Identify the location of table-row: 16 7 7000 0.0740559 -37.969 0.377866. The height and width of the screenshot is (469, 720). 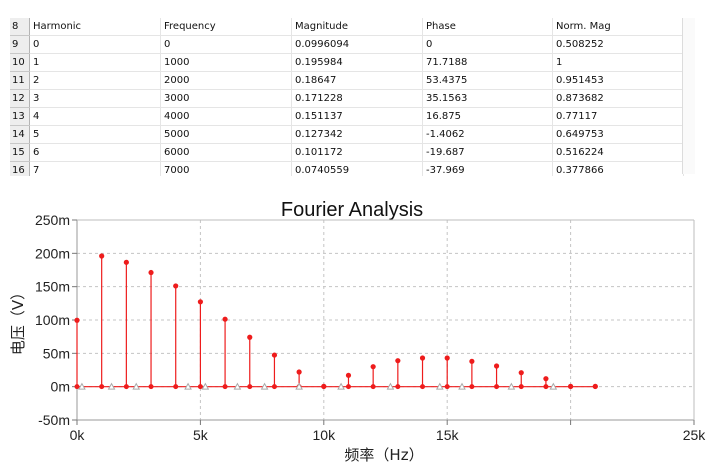
(347, 168).